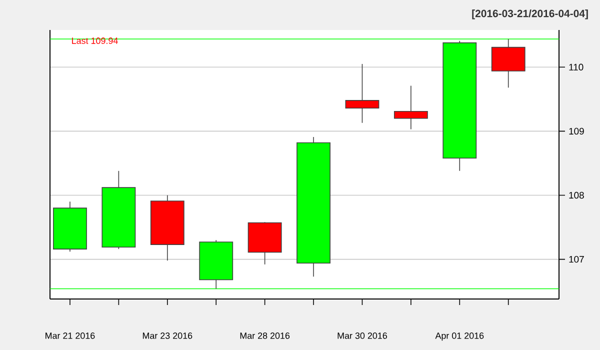 This screenshot has width=600, height=350. Describe the element at coordinates (530, 15) in the screenshot. I see `chart-title: [2016-03-21/2016-04-04]` at that location.